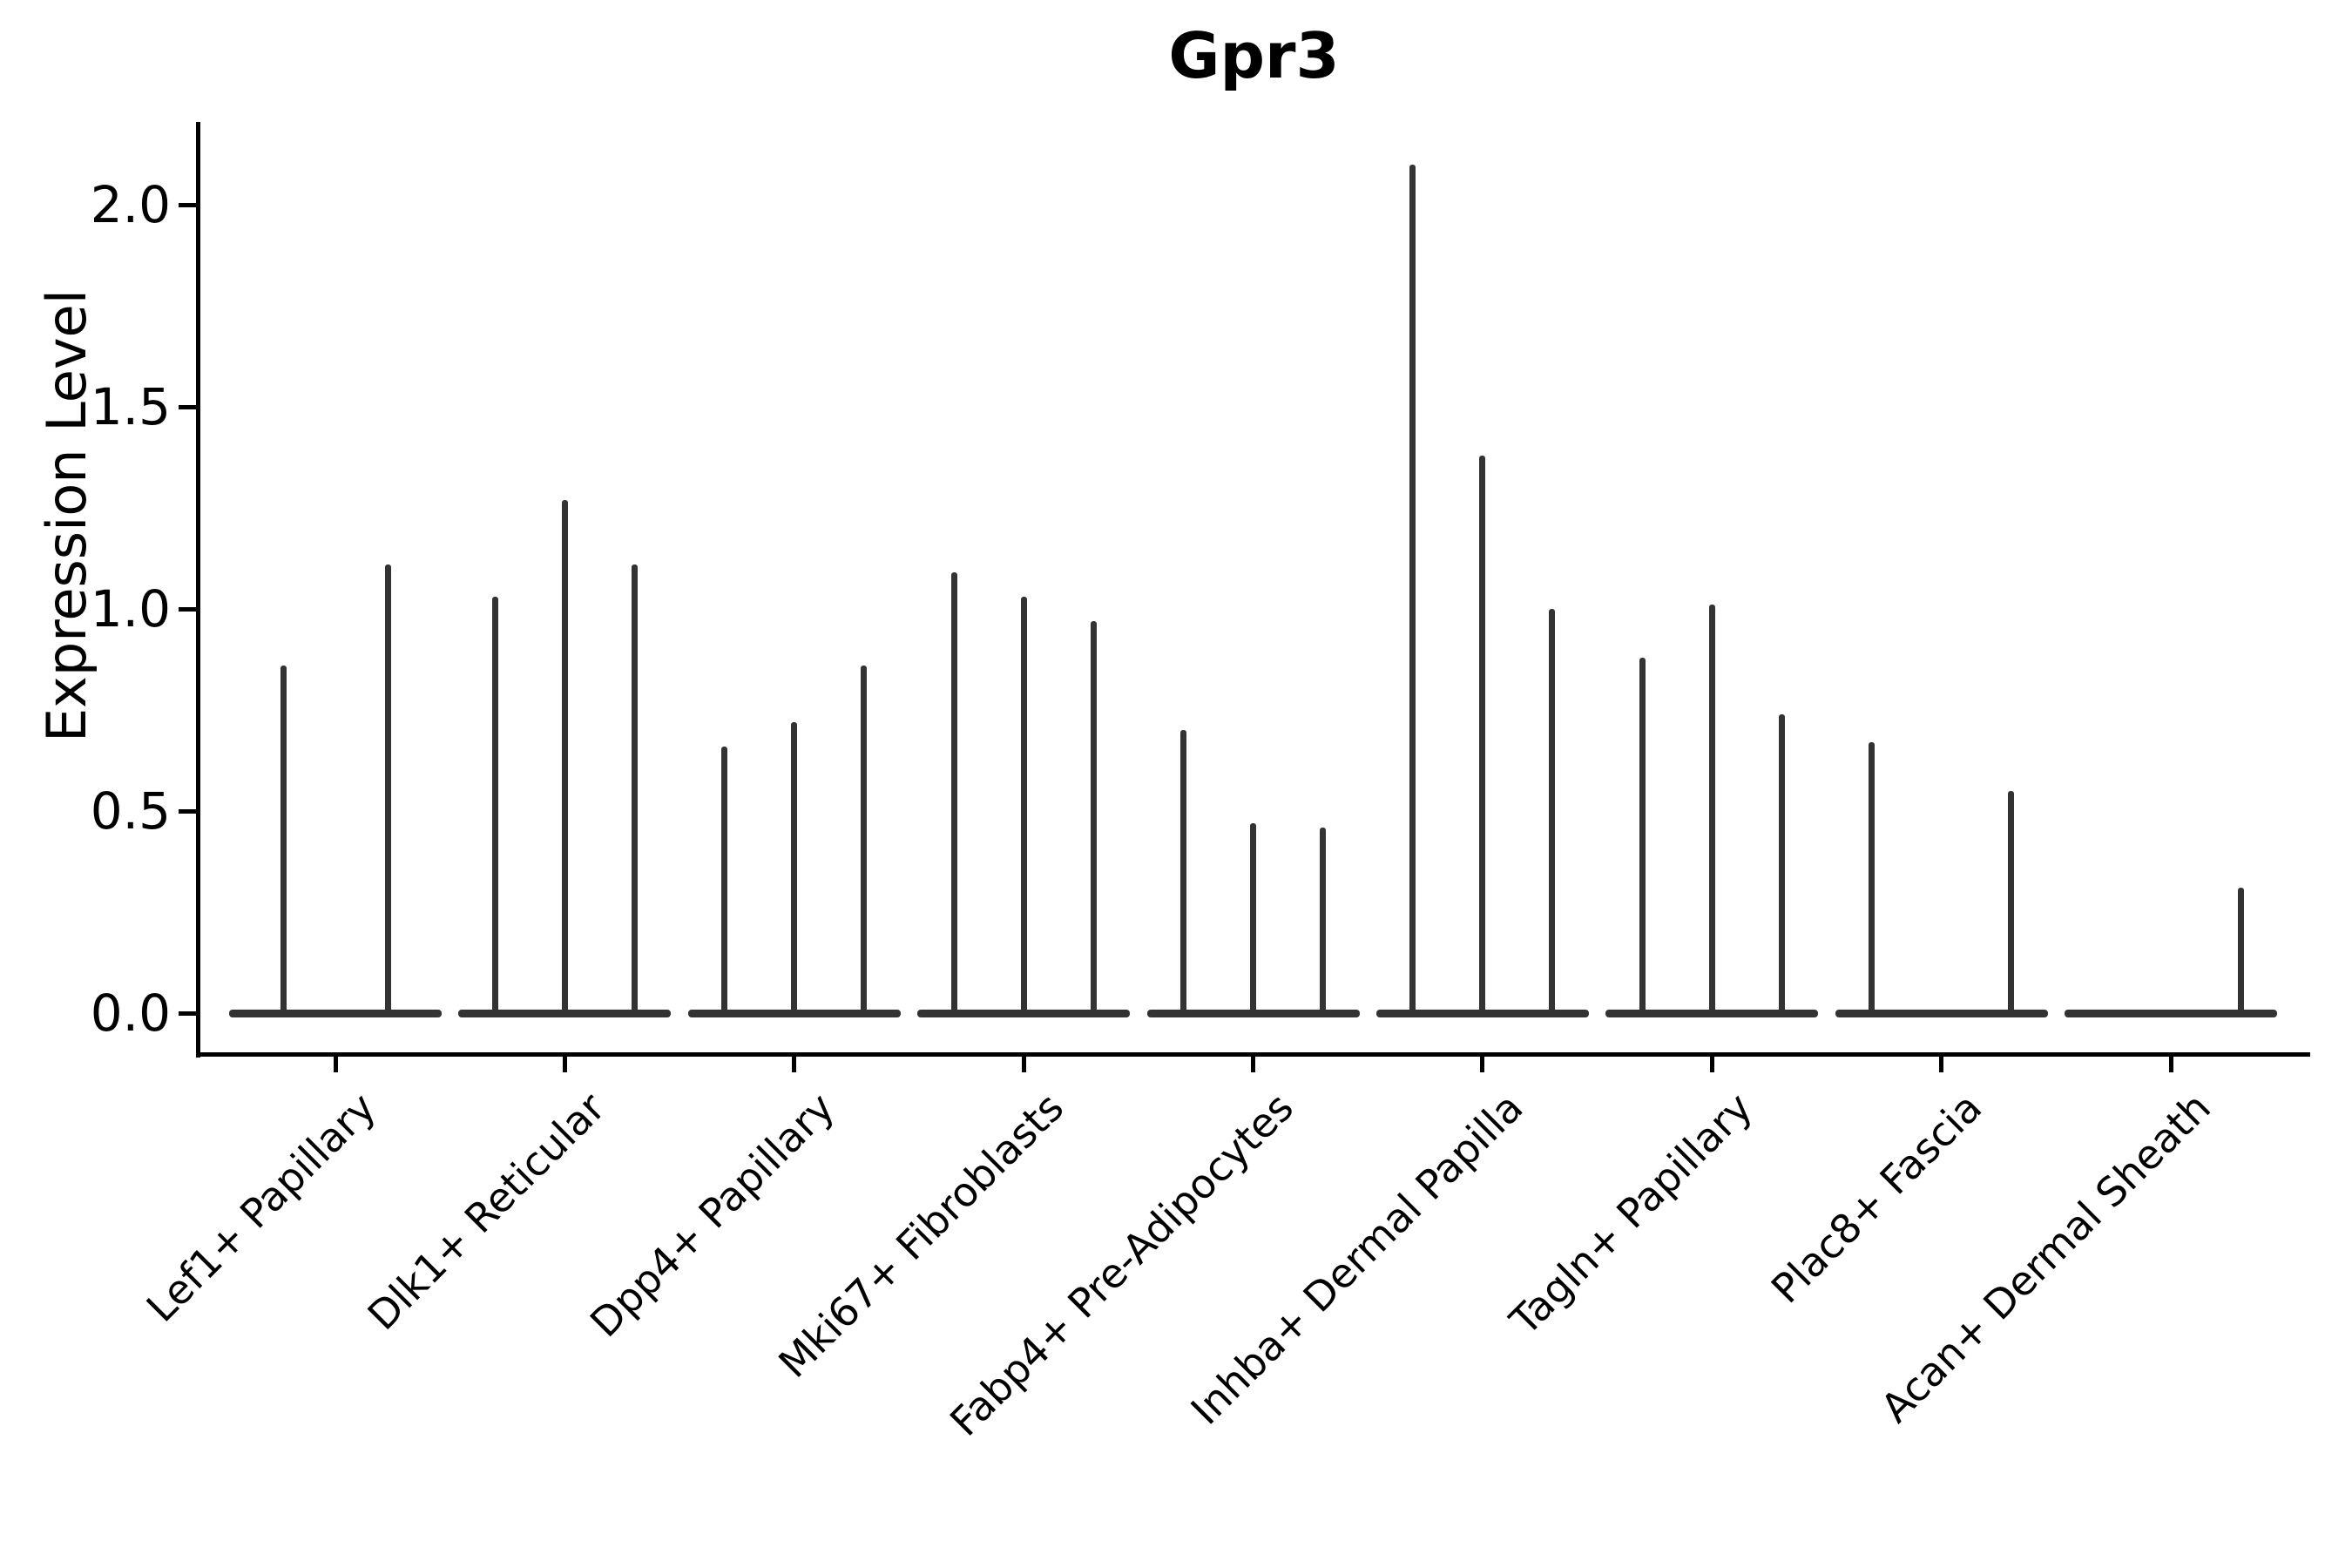  Describe the element at coordinates (486, 1212) in the screenshot. I see `x-category-label: Dlk1+ Reticular` at that location.